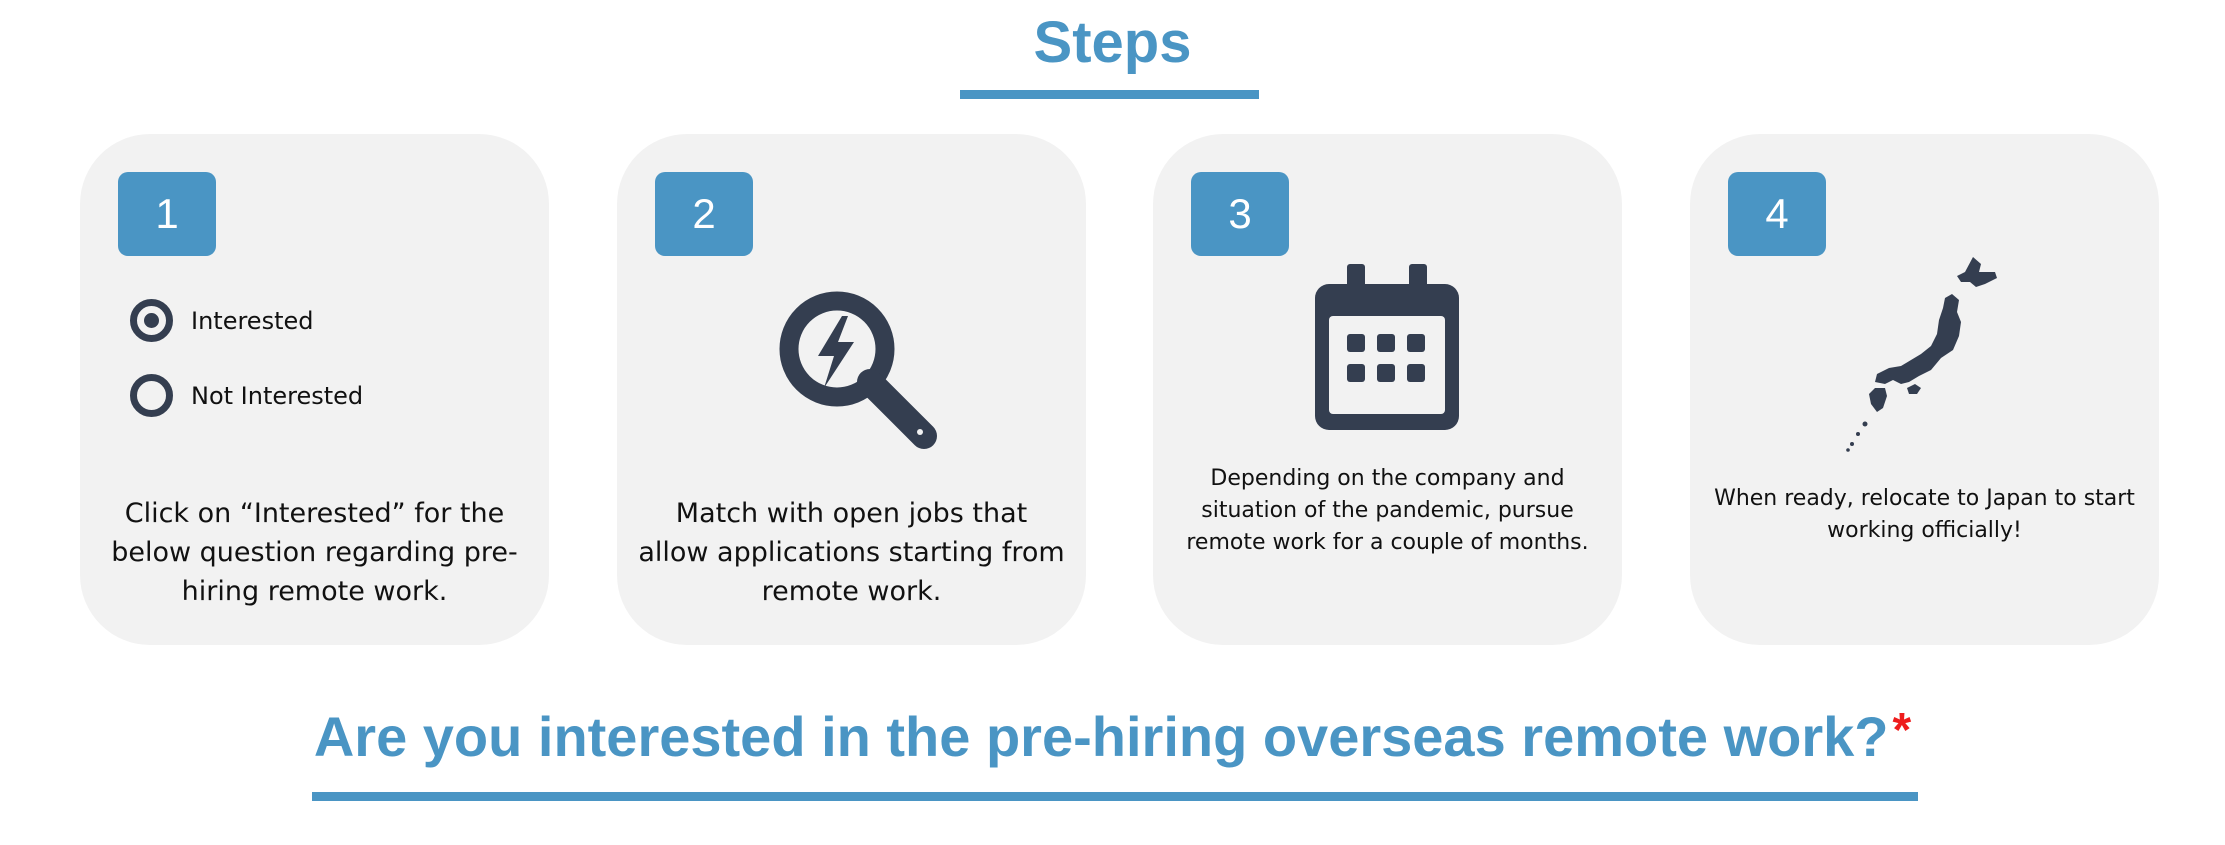 The image size is (2225, 845). What do you see at coordinates (151, 320) in the screenshot?
I see `radio-checked-icon` at bounding box center [151, 320].